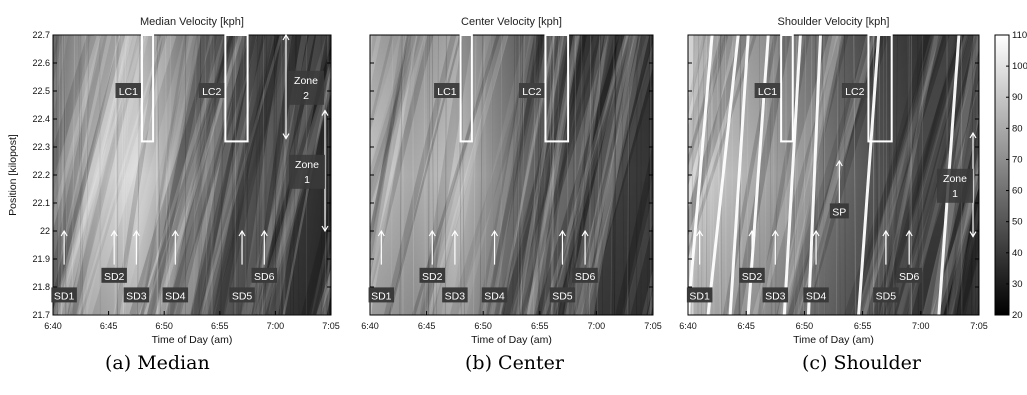 This screenshot has height=395, width=1027. What do you see at coordinates (597, 326) in the screenshot?
I see `x-tick-label: 7:00` at bounding box center [597, 326].